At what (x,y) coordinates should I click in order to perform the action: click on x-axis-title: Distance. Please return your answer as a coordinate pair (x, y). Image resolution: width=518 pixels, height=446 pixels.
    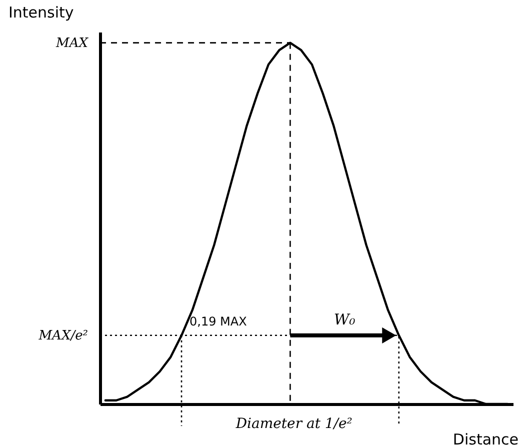
    Looking at the image, I should click on (485, 438).